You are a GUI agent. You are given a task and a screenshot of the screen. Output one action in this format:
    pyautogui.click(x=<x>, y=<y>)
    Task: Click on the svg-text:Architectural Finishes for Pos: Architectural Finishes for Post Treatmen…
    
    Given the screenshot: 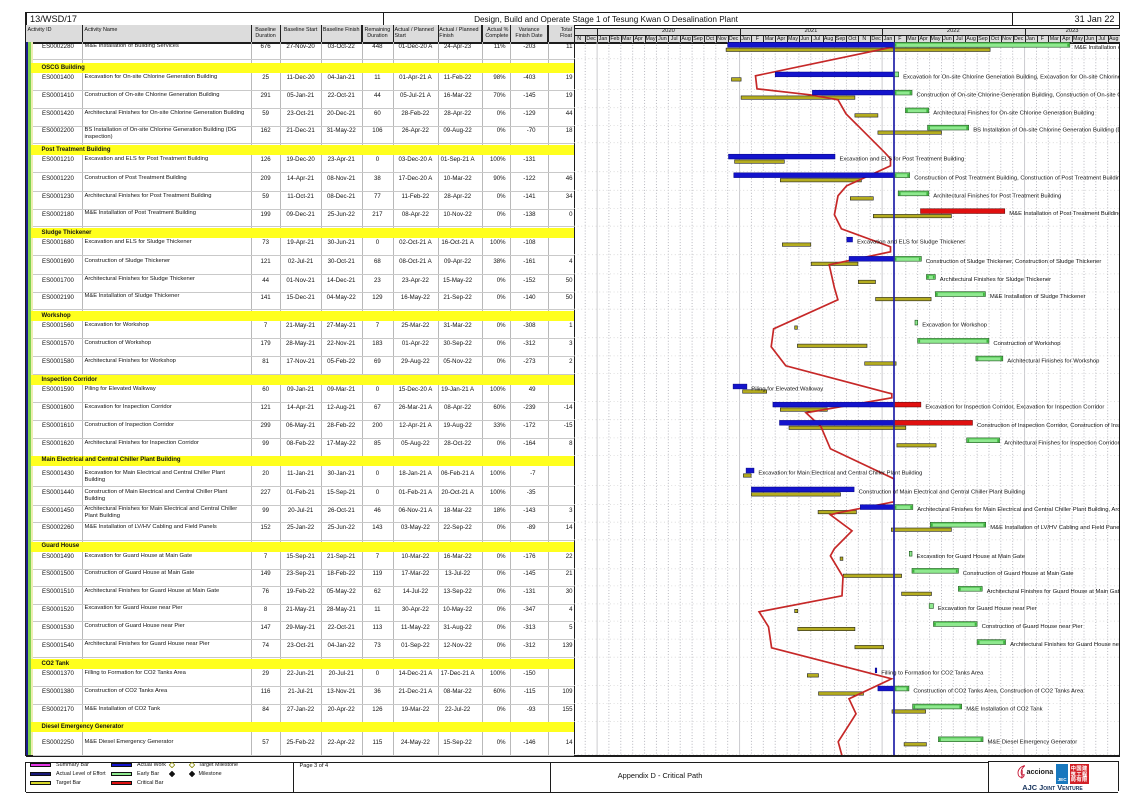 What is the action you would take?
    pyautogui.click(x=997, y=197)
    